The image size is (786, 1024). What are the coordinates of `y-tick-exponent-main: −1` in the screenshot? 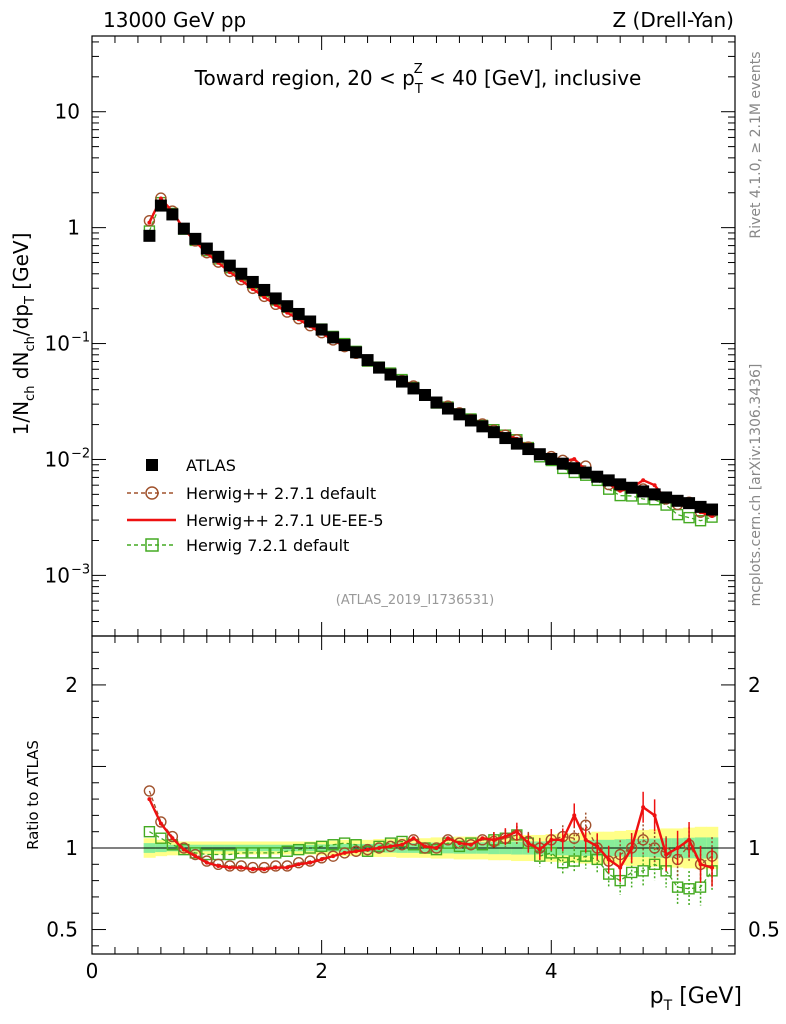 It's located at (80, 338).